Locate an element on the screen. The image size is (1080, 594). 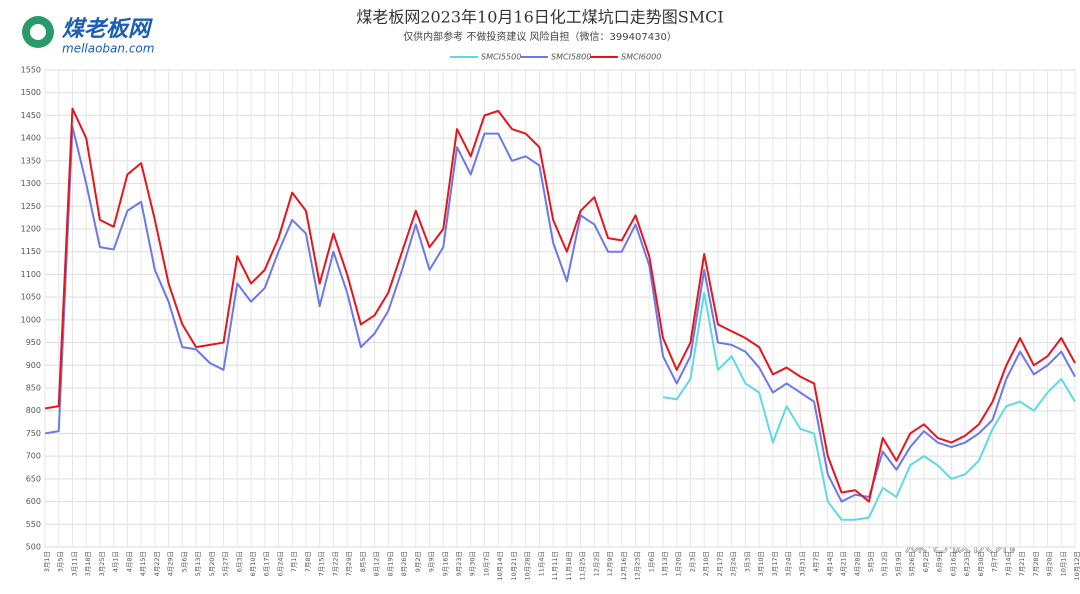
x-tick-label: 1月13日 is located at coordinates (665, 563).